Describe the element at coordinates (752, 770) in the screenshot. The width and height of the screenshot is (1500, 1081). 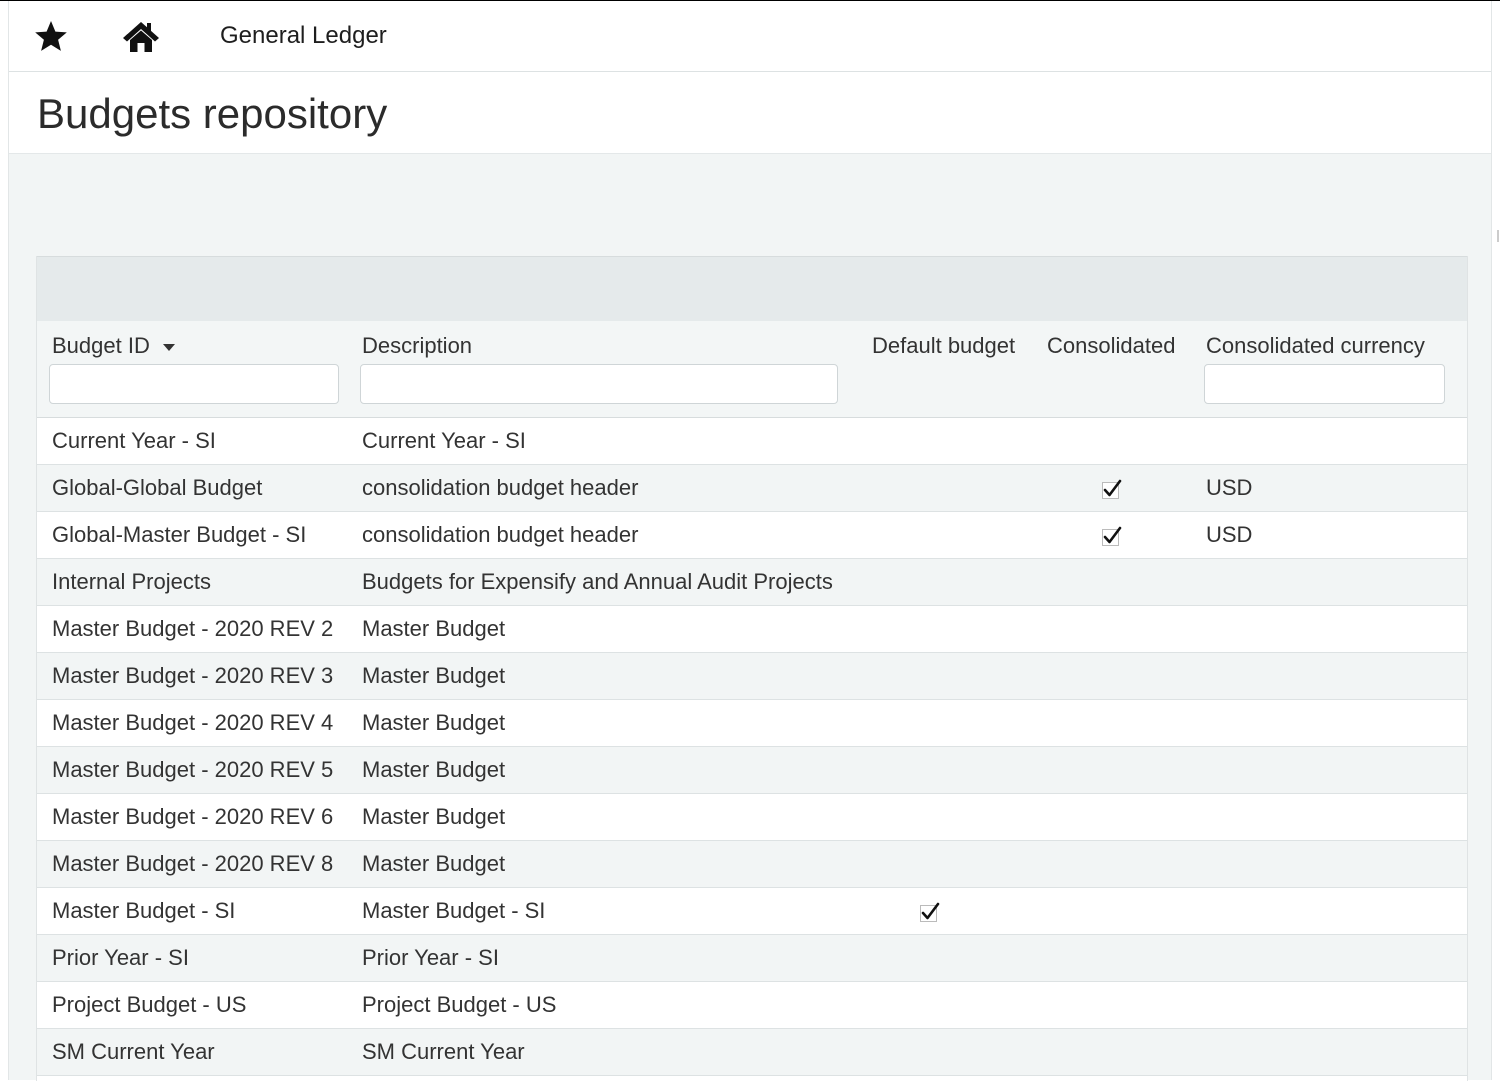
I see `table-row: Master Budget - 2020 REV 5 Master Budget` at that location.